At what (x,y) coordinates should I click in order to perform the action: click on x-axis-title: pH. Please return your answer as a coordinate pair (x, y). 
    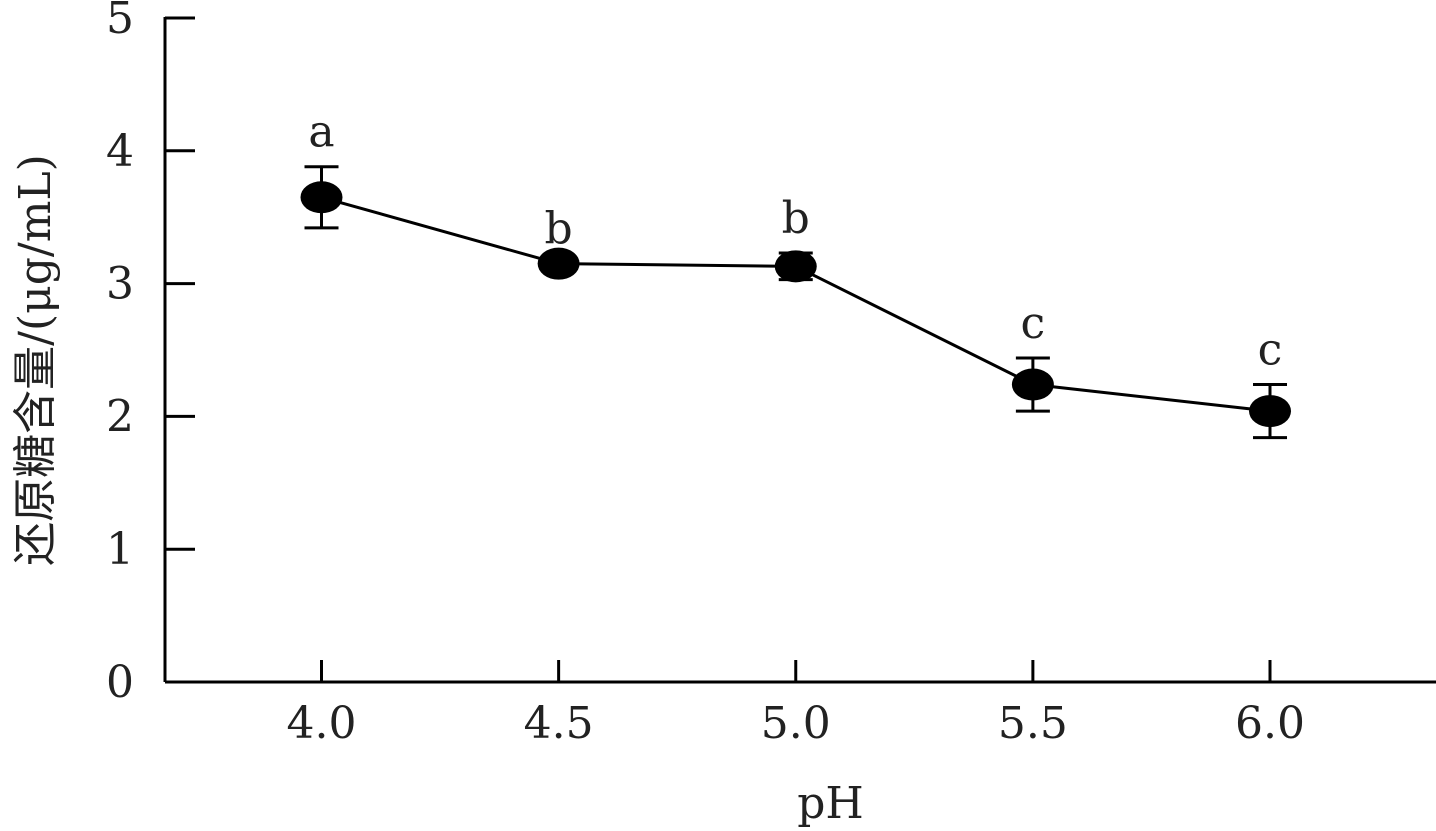
    Looking at the image, I should click on (830, 803).